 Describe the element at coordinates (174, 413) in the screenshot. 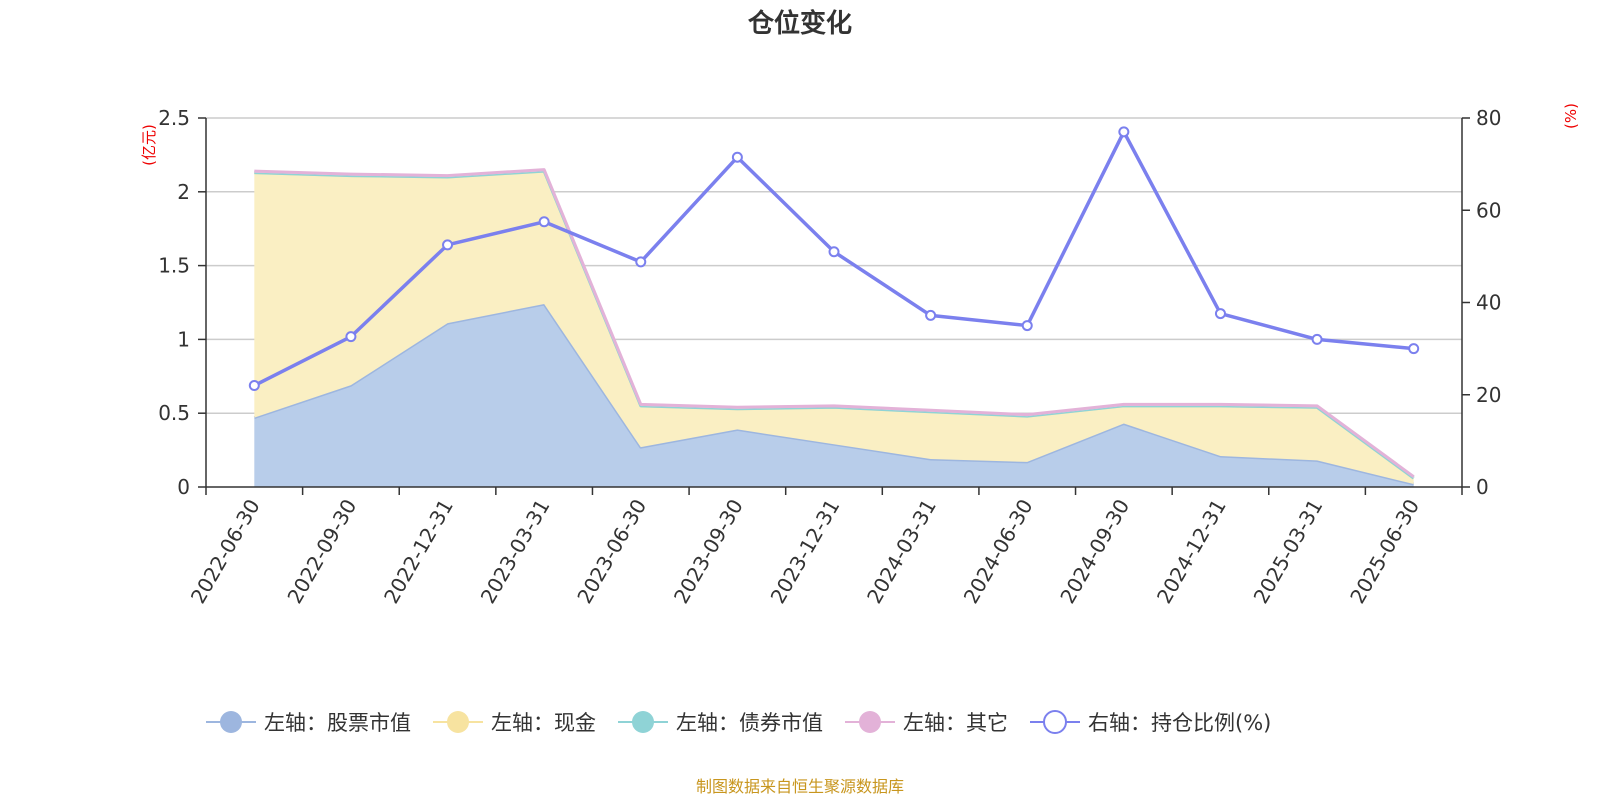

I see `left-tick-label: 0.5` at that location.